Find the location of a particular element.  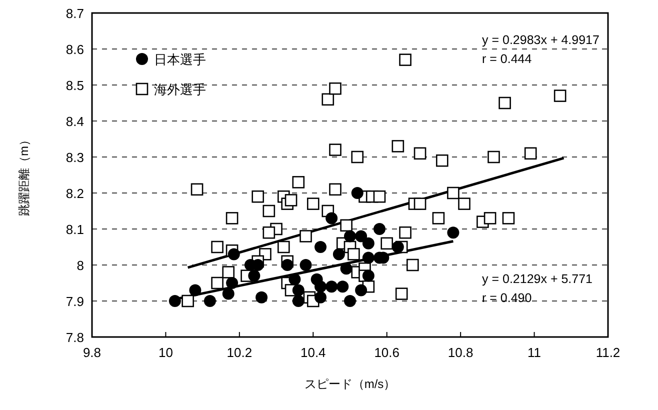

x-tick-label: 9.8 is located at coordinates (92, 352).